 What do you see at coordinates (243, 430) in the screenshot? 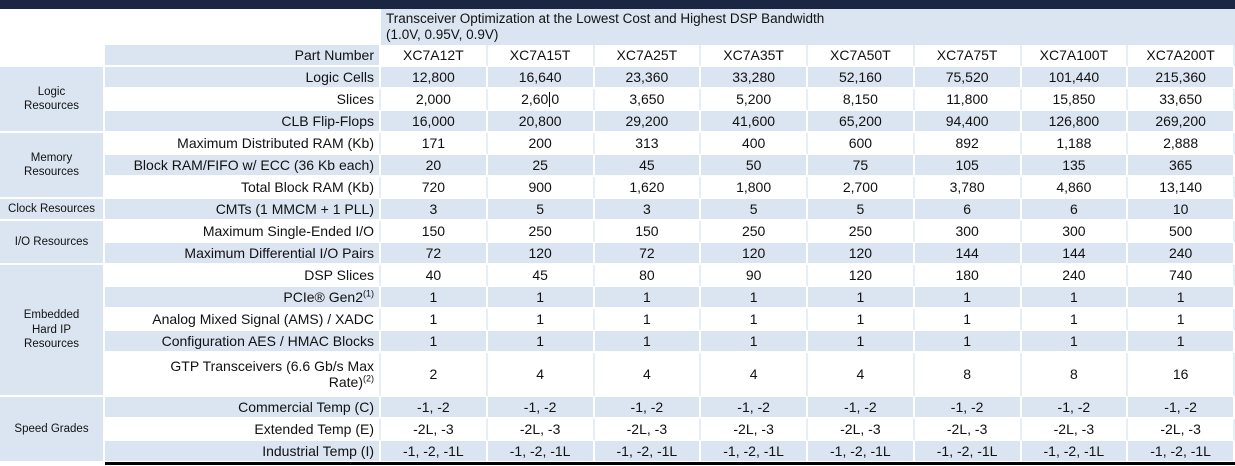
I see `row-label-extended-temp-e: Extended Temp (E)` at bounding box center [243, 430].